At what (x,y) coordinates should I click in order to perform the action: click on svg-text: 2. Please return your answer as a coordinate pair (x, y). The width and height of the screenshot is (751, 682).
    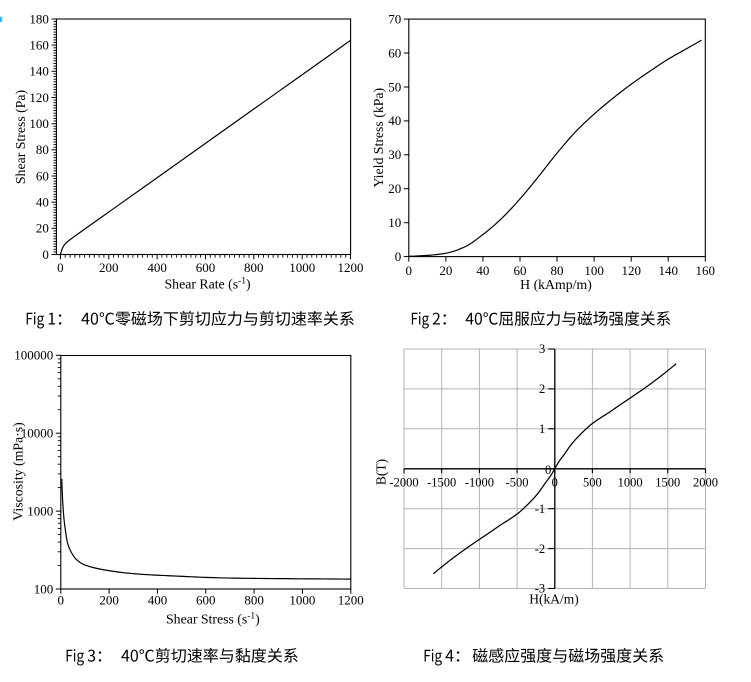
    Looking at the image, I should click on (542, 389).